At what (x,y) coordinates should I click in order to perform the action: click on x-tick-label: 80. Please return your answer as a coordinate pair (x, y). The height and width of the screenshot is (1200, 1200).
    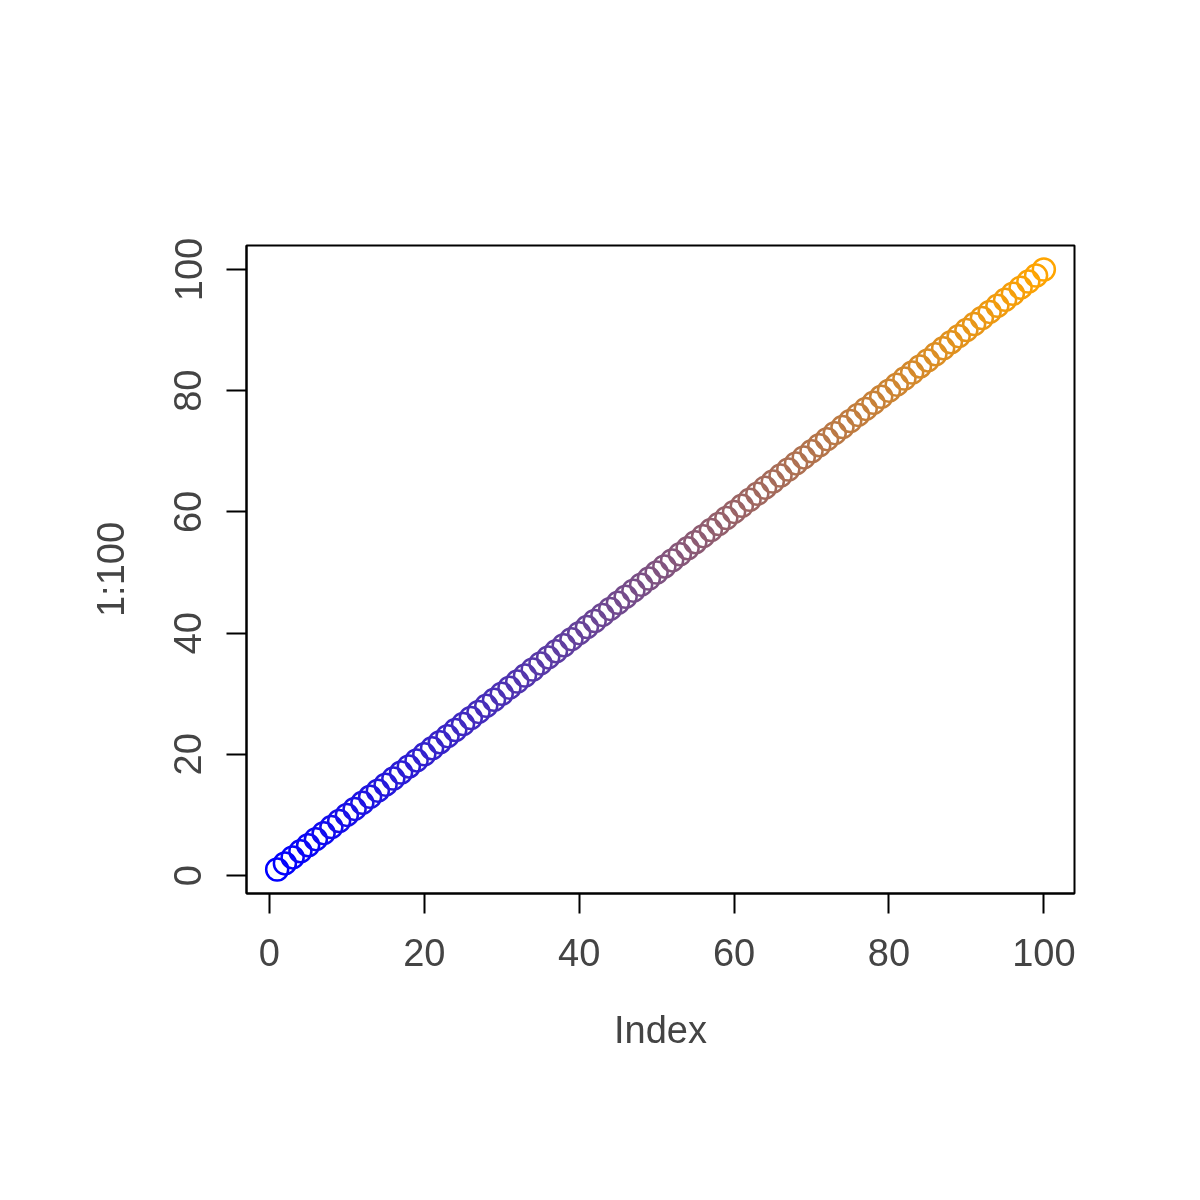
    Looking at the image, I should click on (889, 952).